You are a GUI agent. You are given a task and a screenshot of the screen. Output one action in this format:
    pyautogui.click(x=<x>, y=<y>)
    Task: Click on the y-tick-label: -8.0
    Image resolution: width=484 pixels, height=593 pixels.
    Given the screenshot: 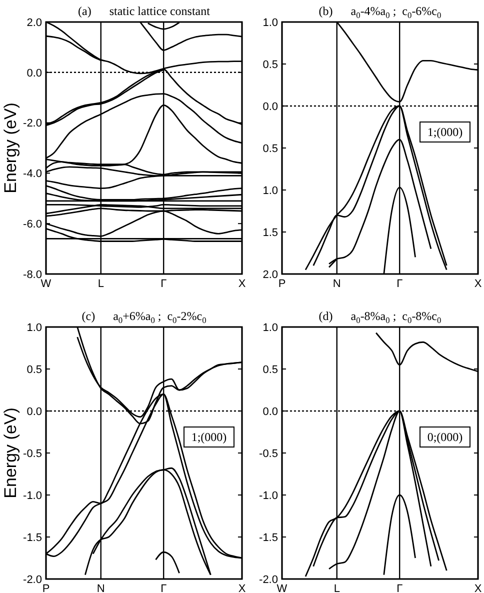 What is the action you would take?
    pyautogui.click(x=32, y=274)
    